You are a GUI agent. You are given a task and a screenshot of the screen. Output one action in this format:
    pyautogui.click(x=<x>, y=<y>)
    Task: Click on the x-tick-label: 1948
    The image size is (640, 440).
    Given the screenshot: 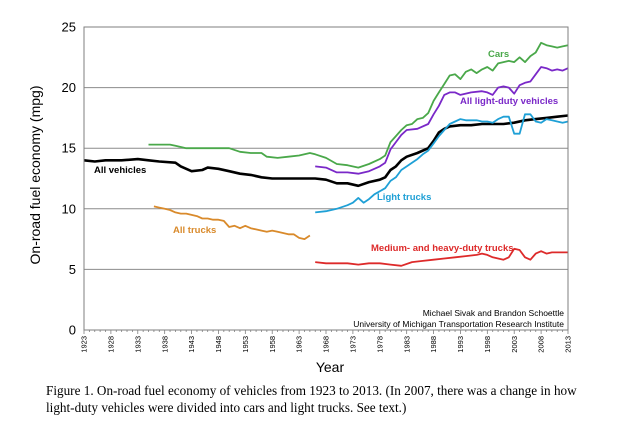 What is the action you would take?
    pyautogui.click(x=218, y=344)
    